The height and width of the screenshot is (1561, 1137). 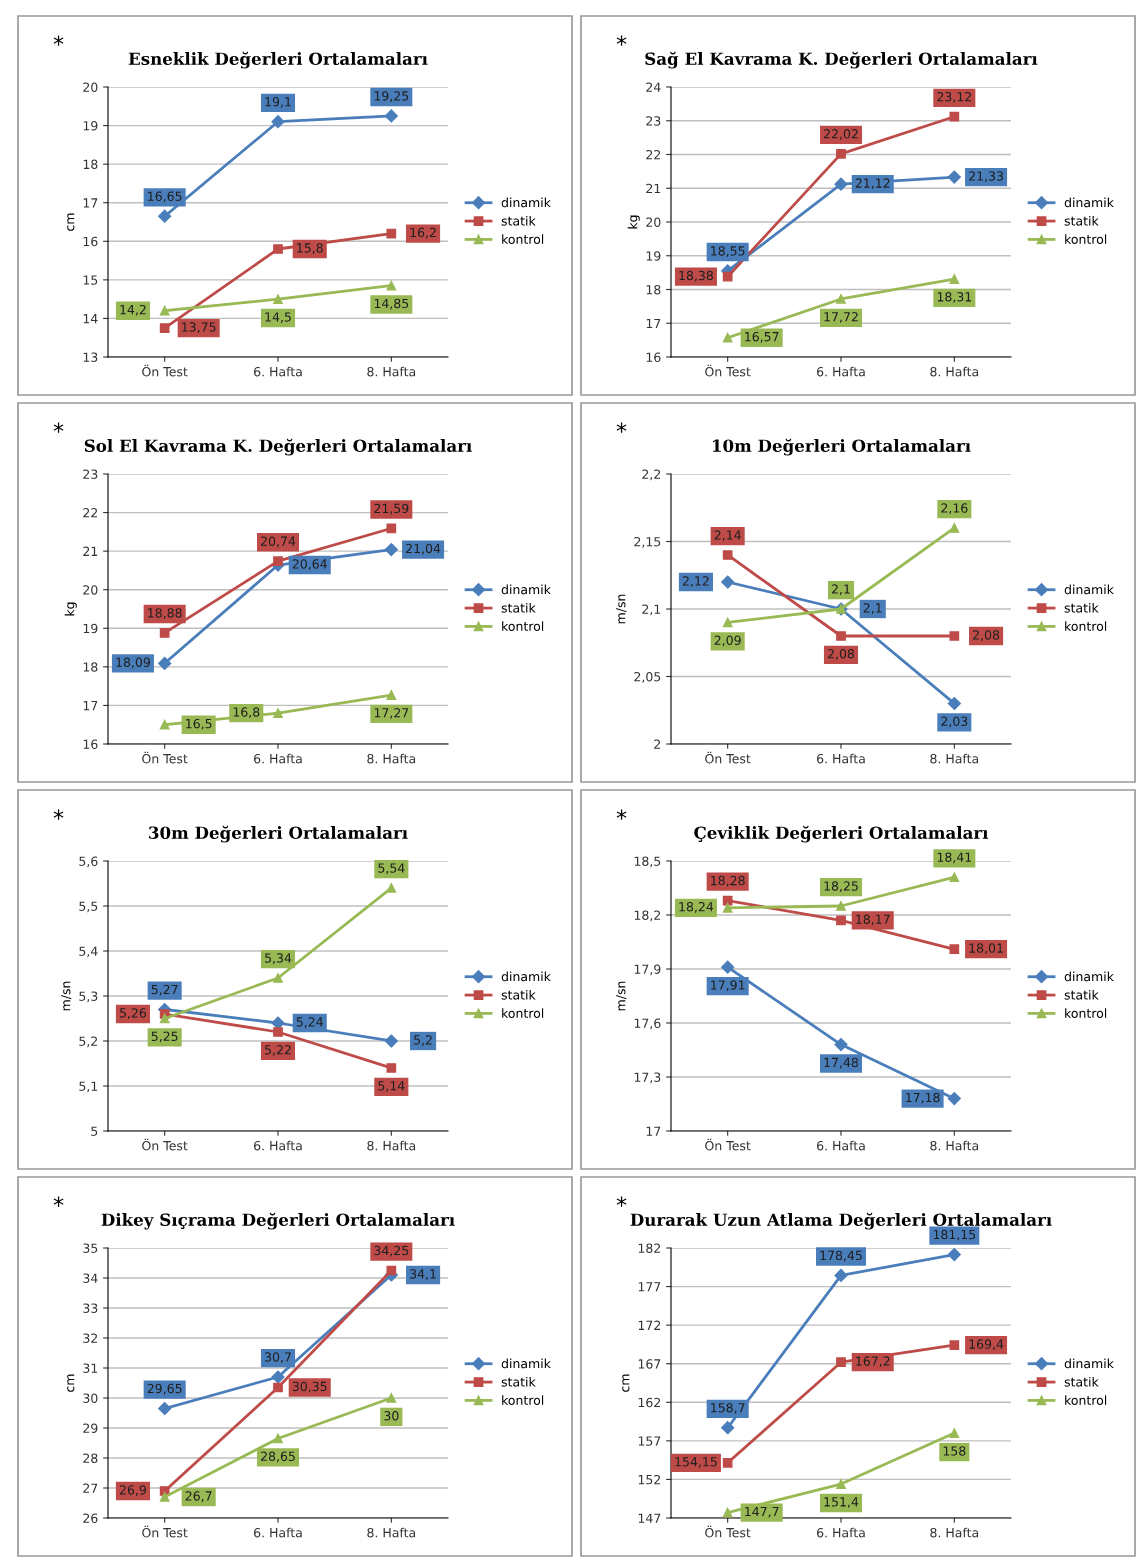 What do you see at coordinates (872, 184) in the screenshot?
I see `data-label: 21,12` at bounding box center [872, 184].